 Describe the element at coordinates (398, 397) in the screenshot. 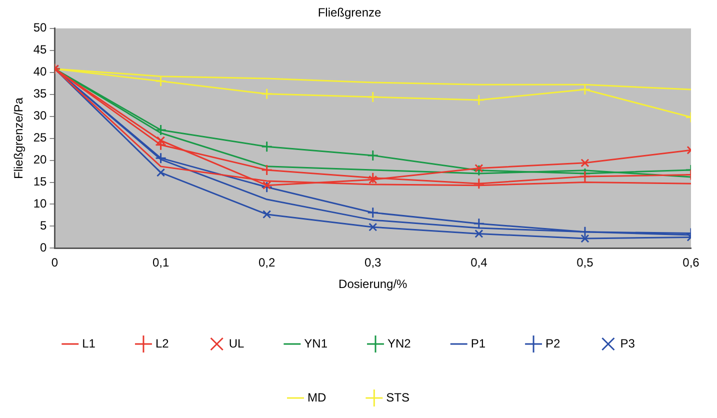

I see `legend-label: STS` at that location.